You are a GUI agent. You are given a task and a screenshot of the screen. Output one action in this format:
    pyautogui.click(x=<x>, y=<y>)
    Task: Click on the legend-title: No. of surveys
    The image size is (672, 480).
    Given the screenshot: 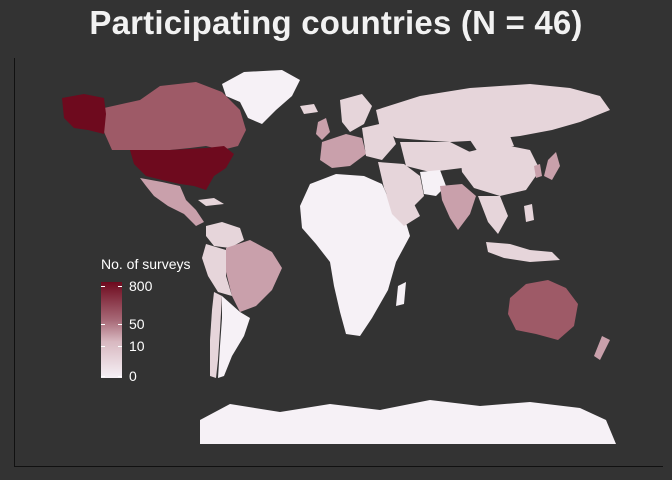 What is the action you would take?
    pyautogui.click(x=146, y=264)
    